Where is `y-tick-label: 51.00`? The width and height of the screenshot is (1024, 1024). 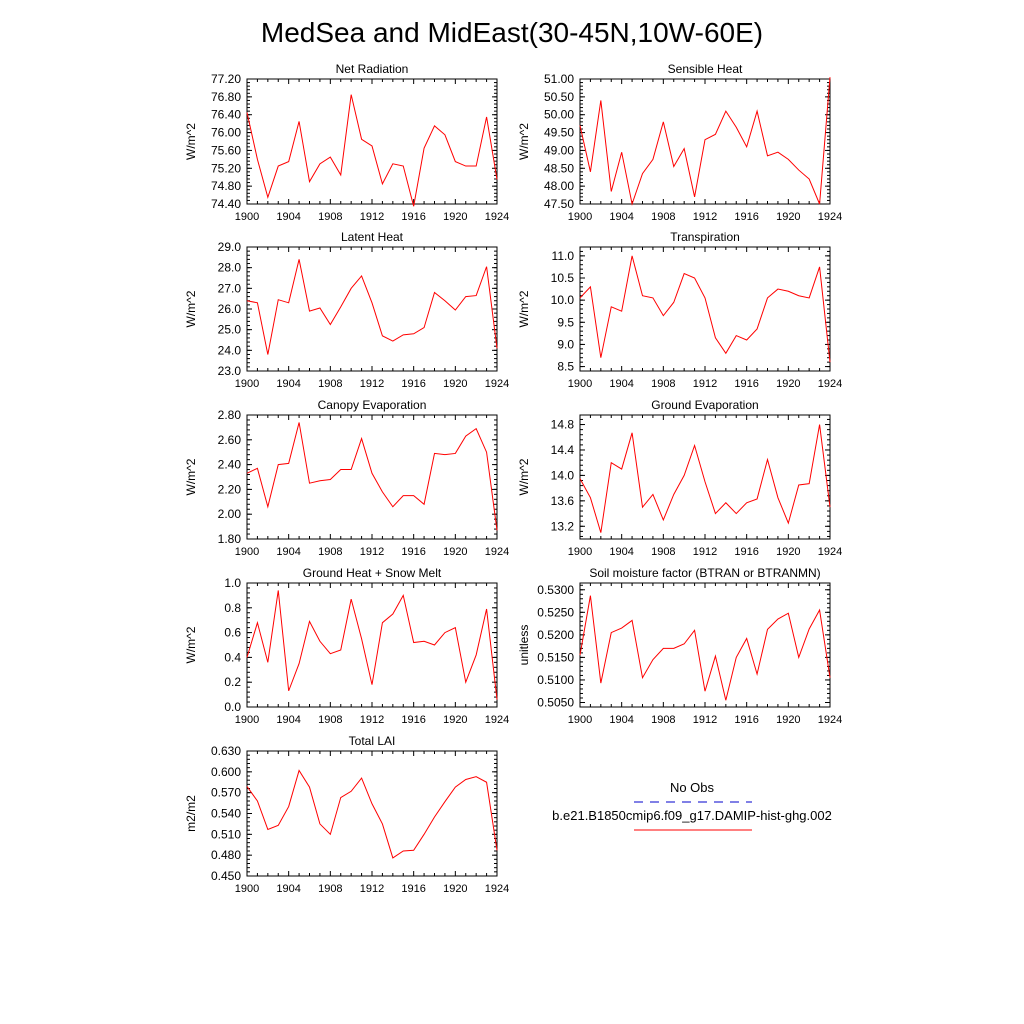
y-tick-label: 51.00 is located at coordinates (559, 79).